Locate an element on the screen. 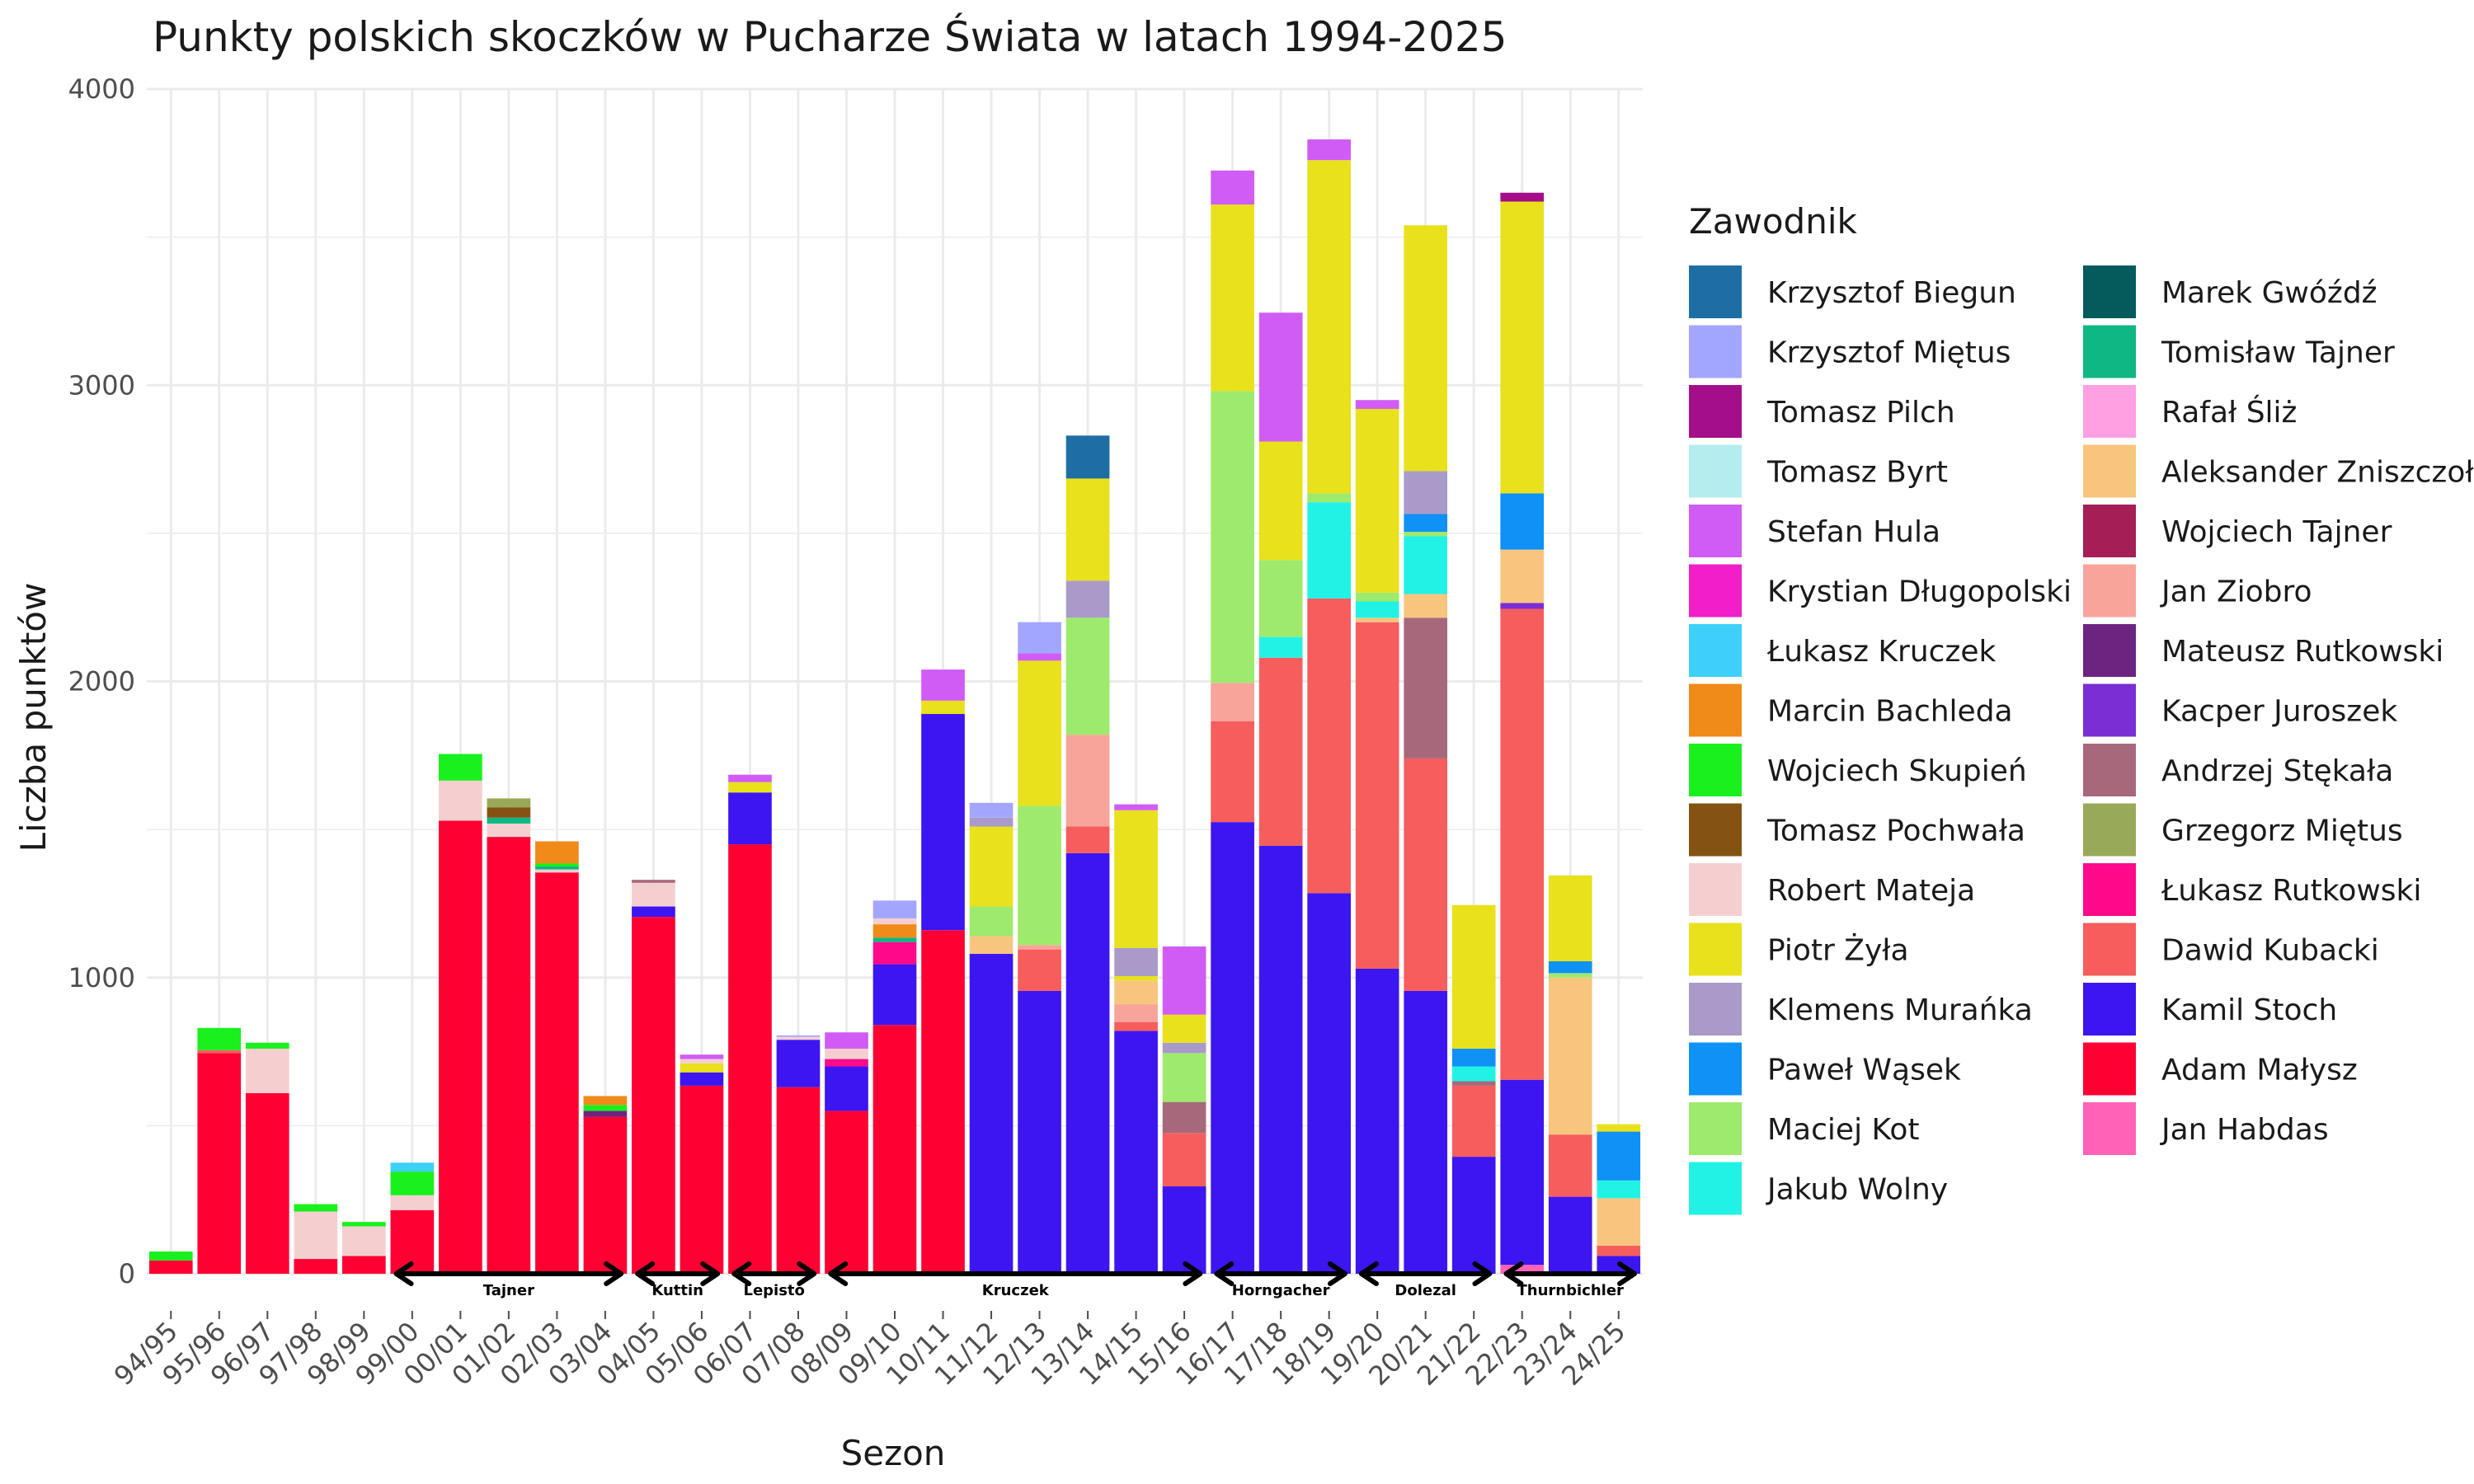 This screenshot has height=1484, width=2474. legend-label: Rafał Śliż is located at coordinates (2229, 412).